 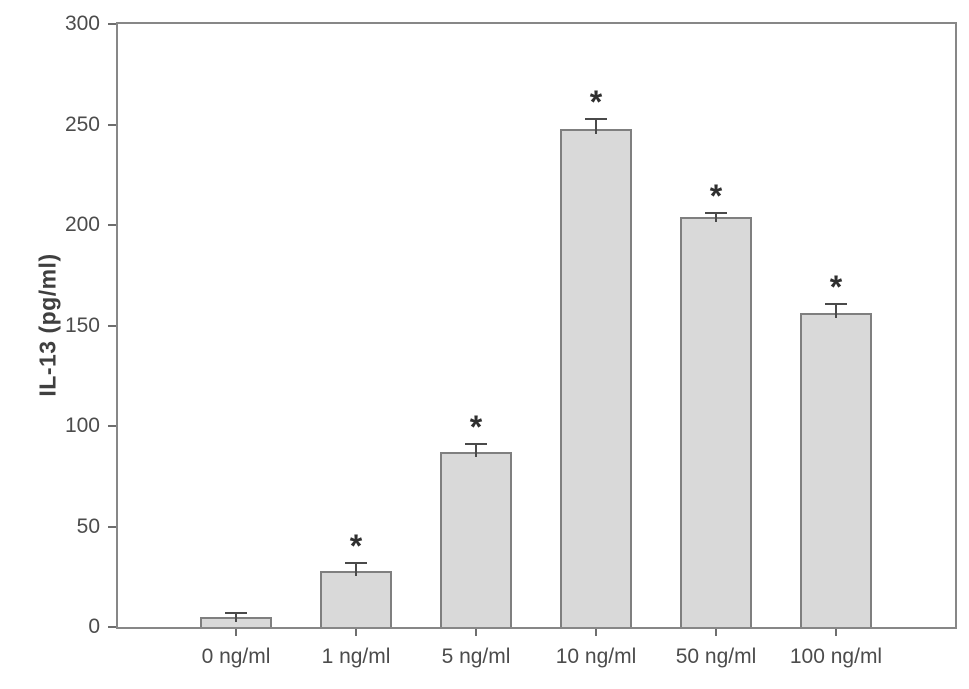 I want to click on x-axis-tick-label: 100 ng/ml, so click(x=836, y=656).